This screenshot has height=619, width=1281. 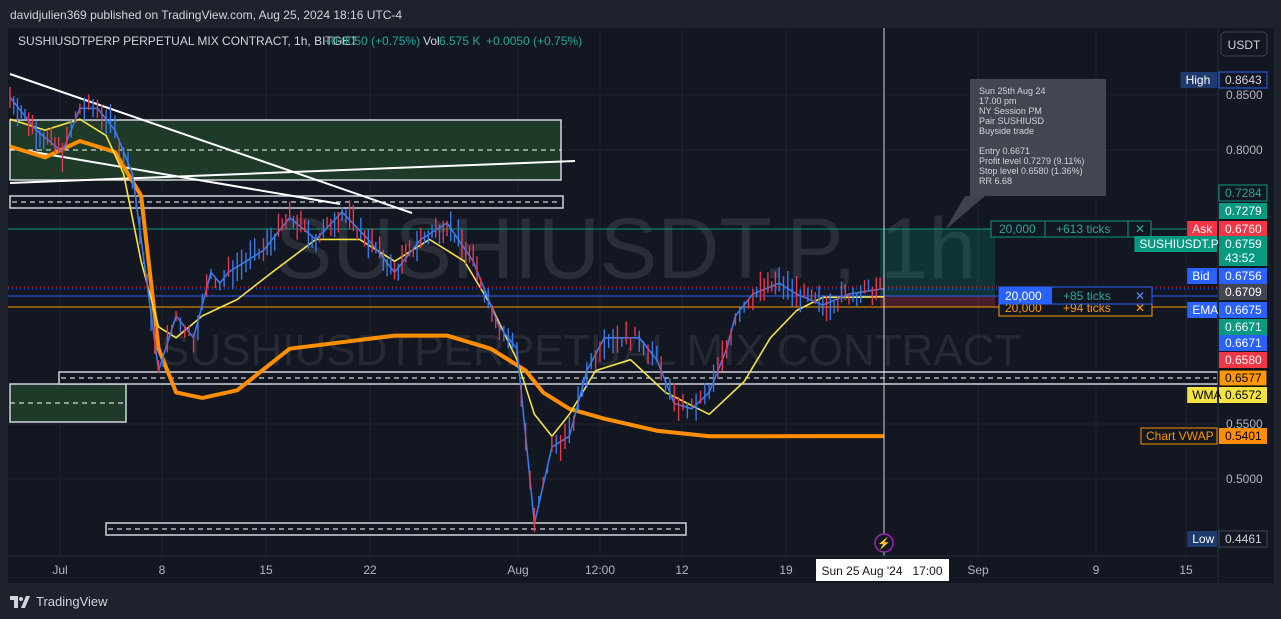 I want to click on price-label-value: 0.6577, so click(x=1243, y=378).